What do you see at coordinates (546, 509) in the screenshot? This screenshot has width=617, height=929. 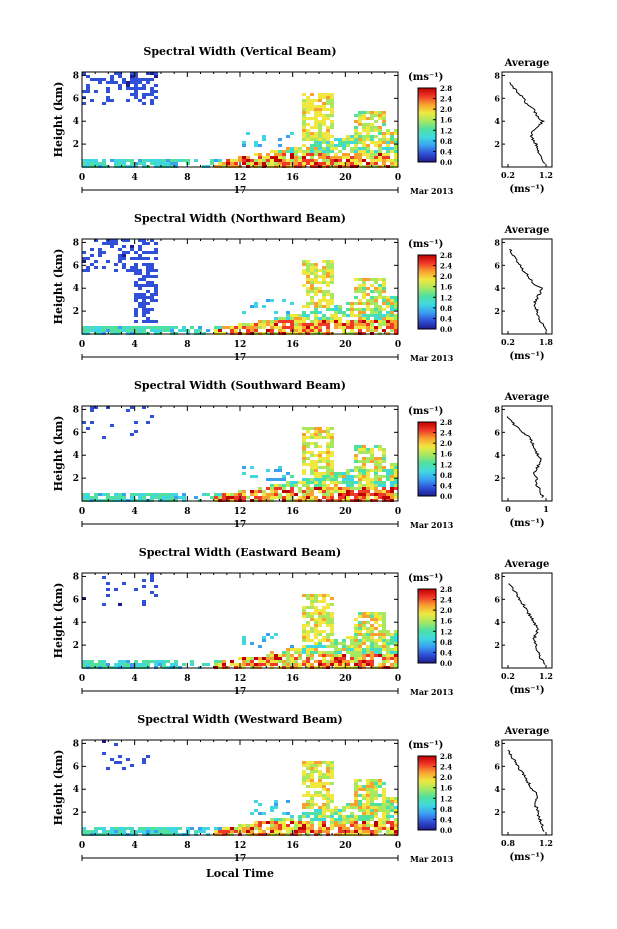 I see `average-x-tick-label: 1` at bounding box center [546, 509].